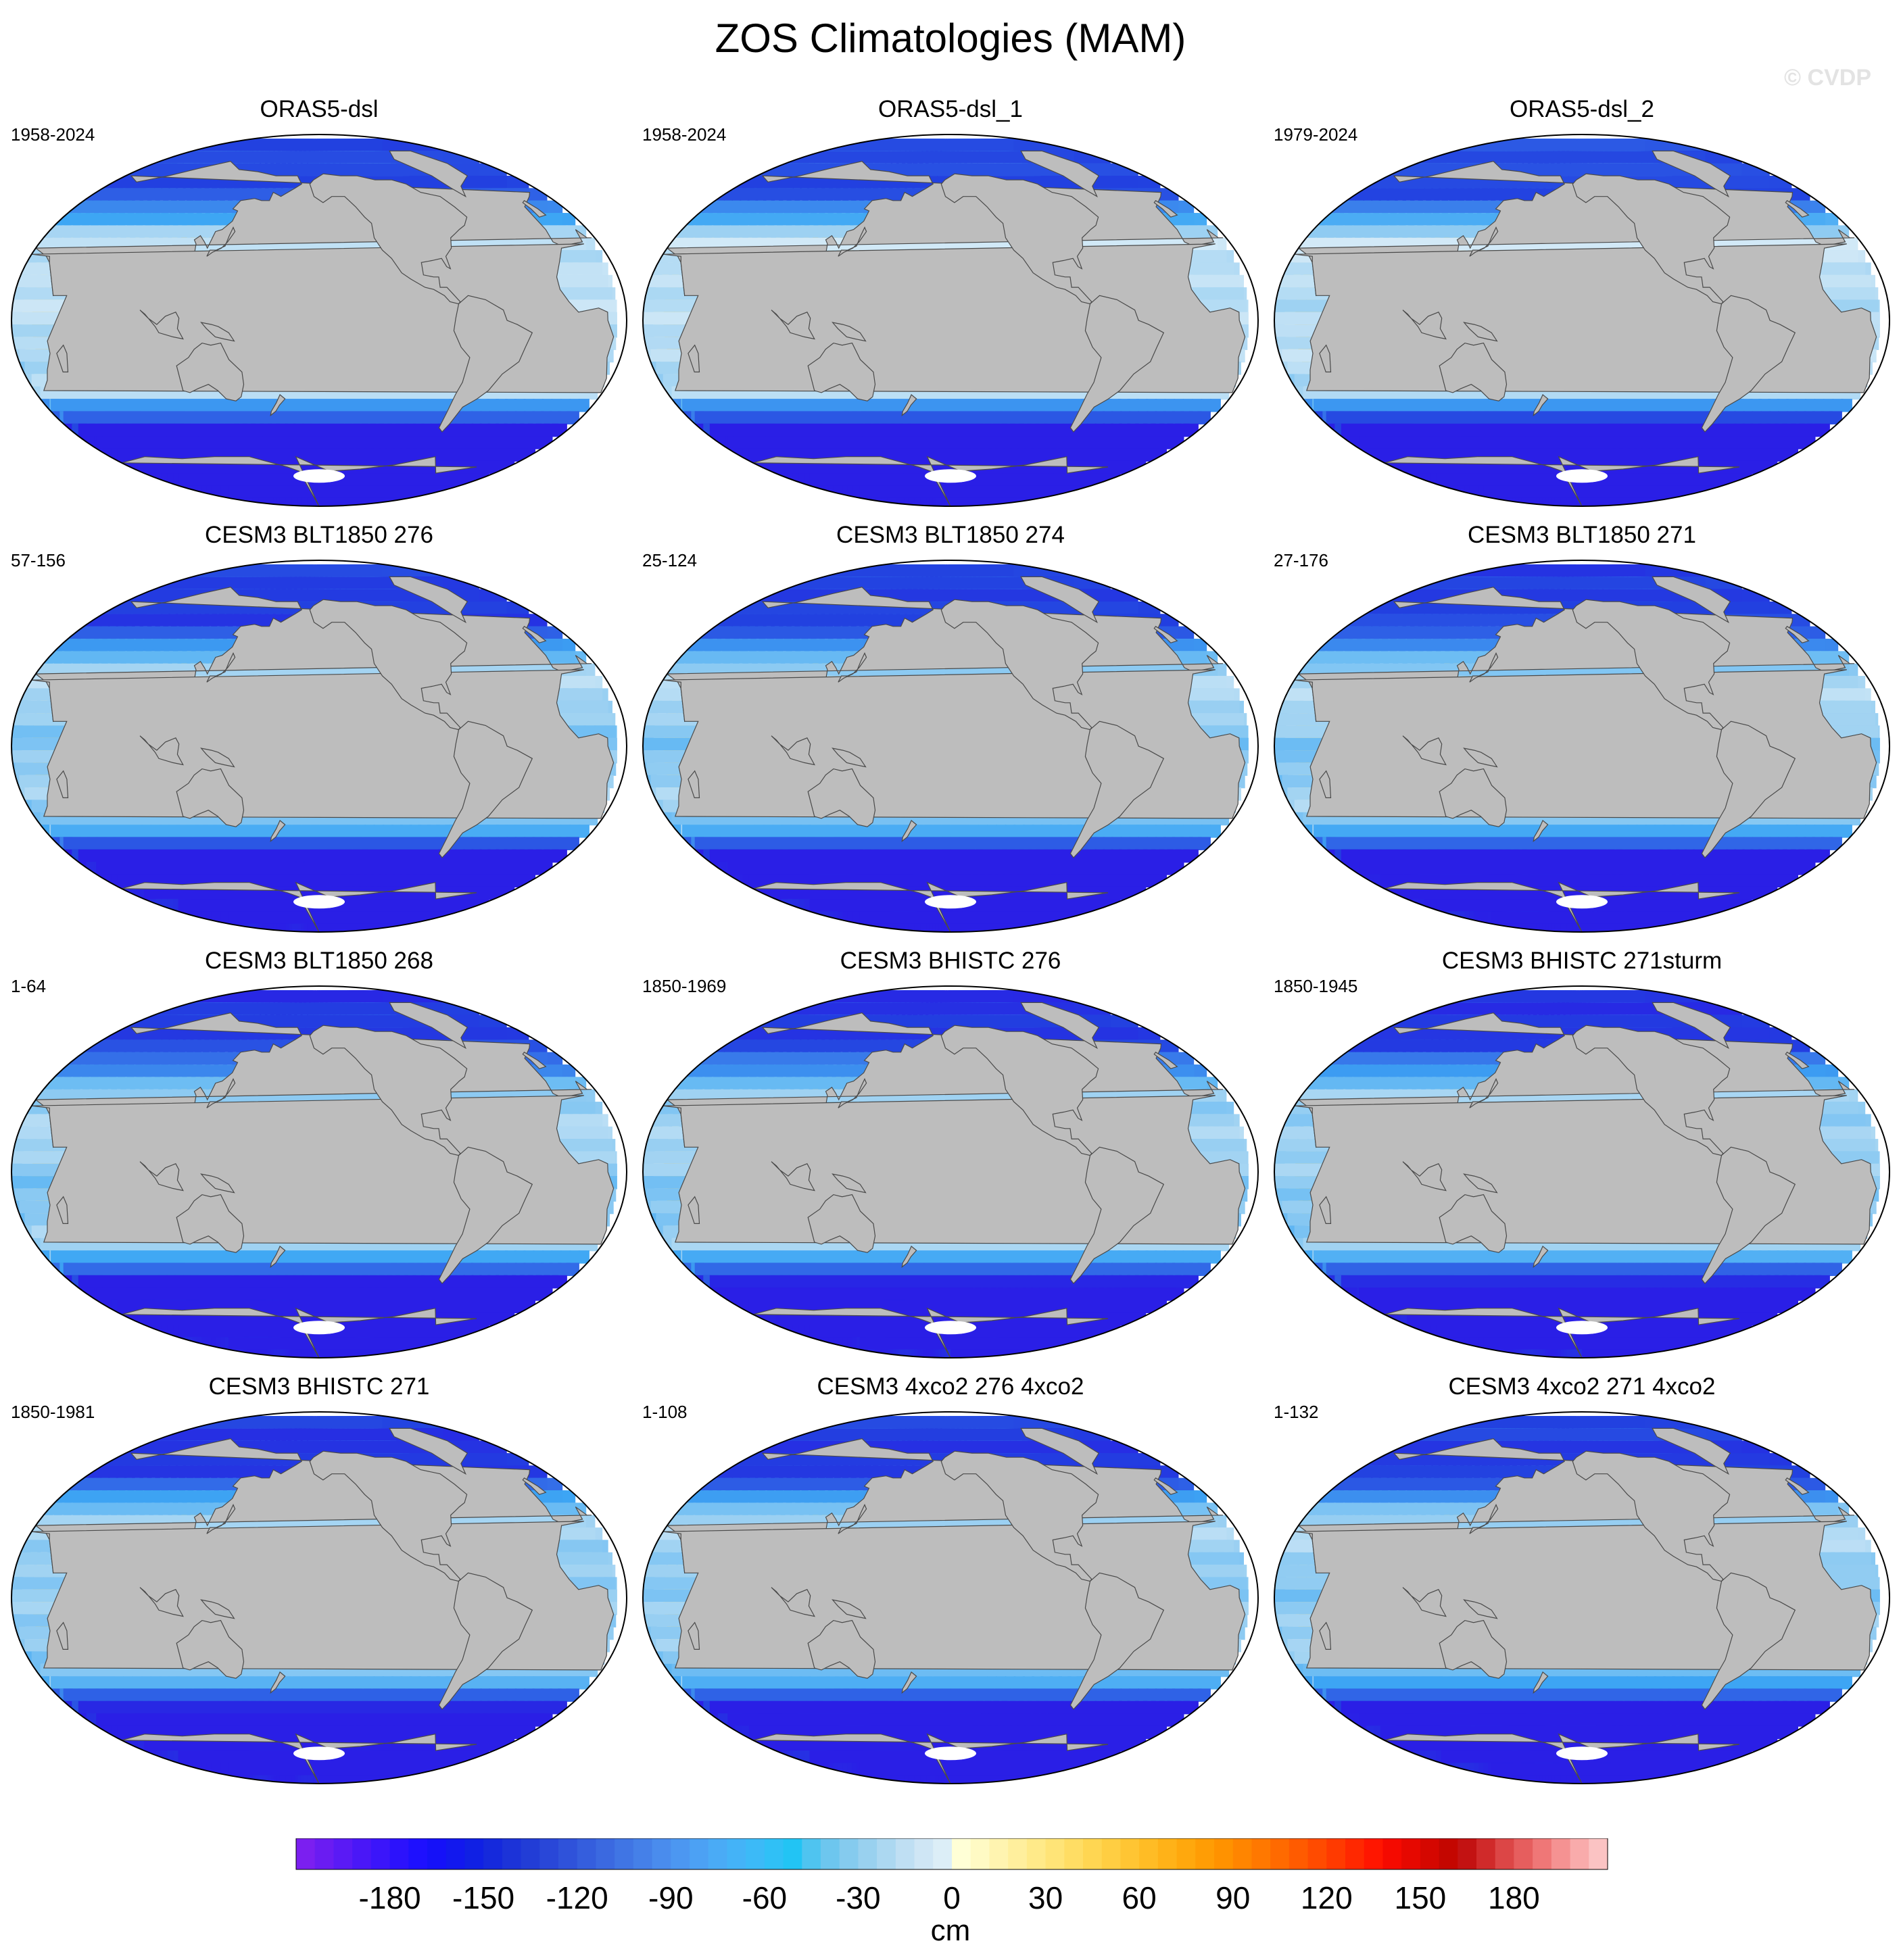 The height and width of the screenshot is (1960, 1901). What do you see at coordinates (1315, 134) in the screenshot?
I see `panel-period: 1979-2024` at bounding box center [1315, 134].